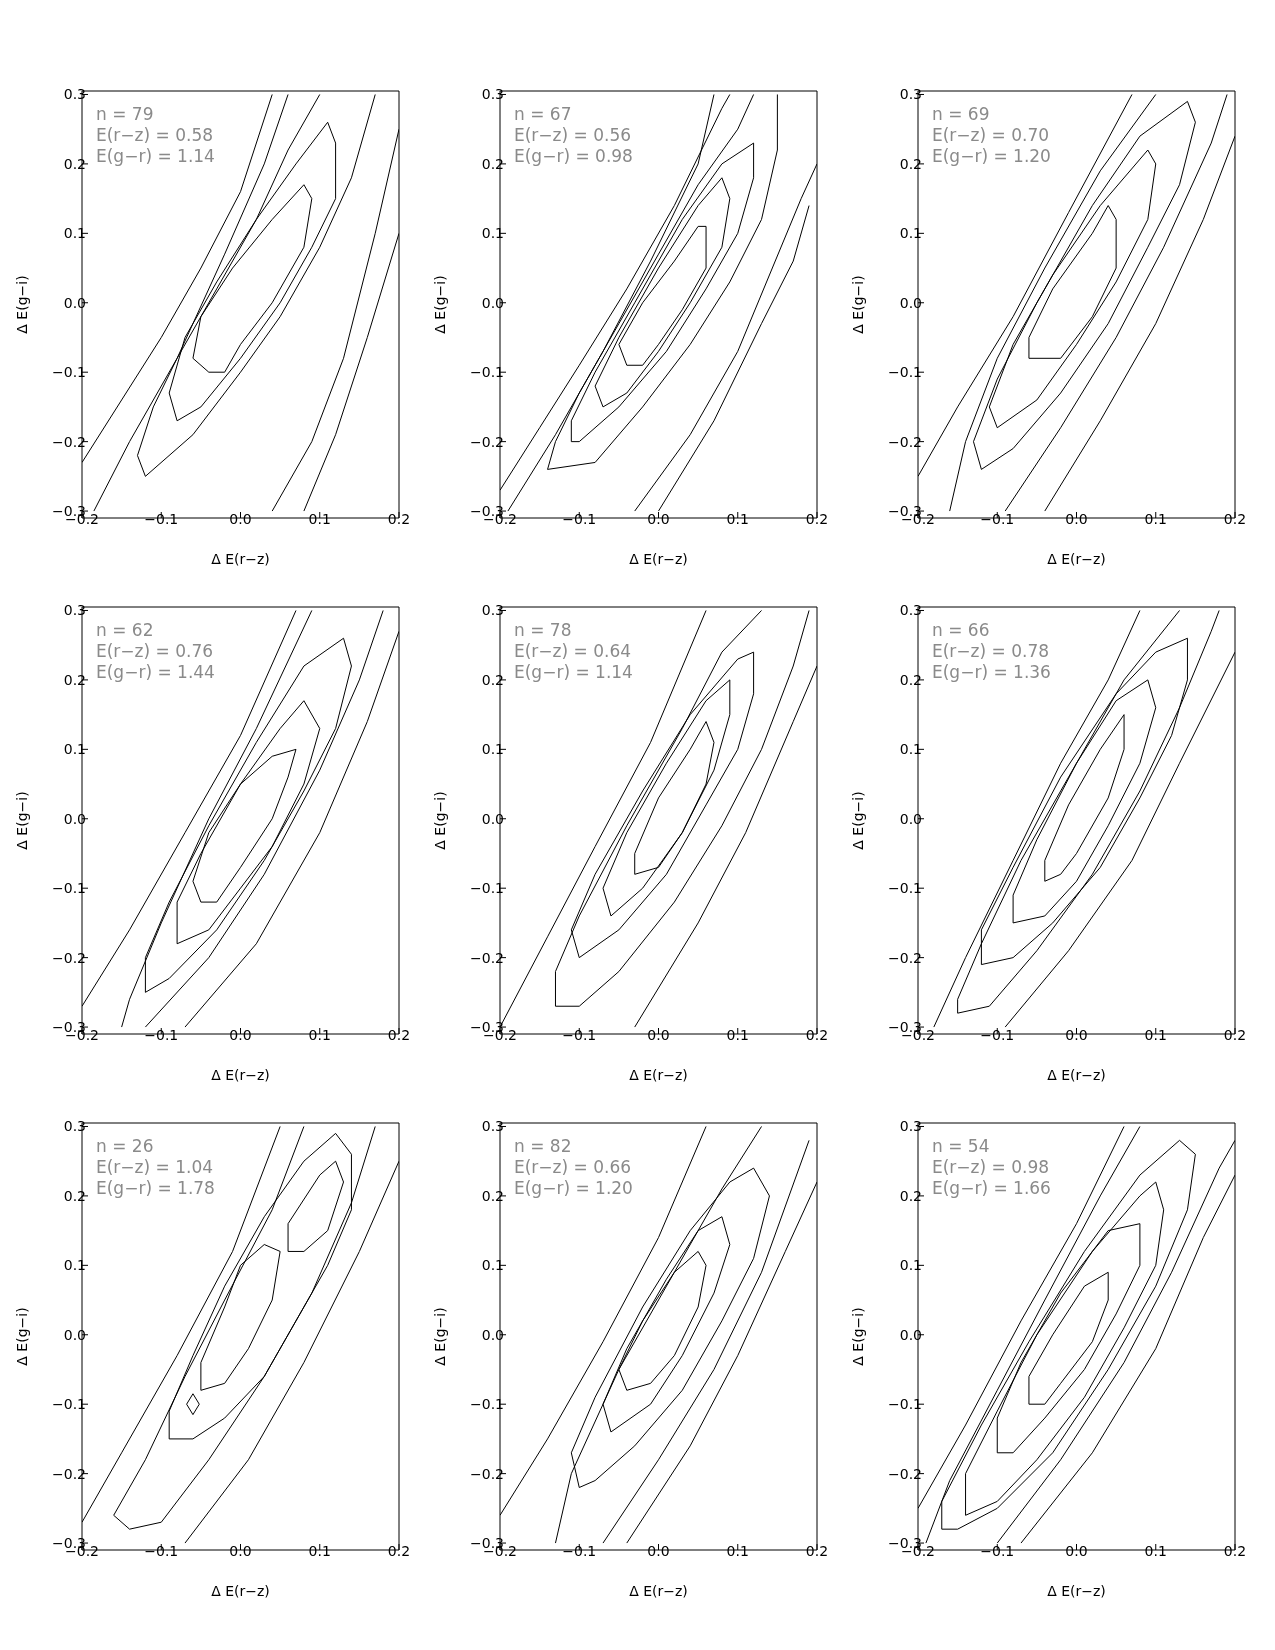 The image size is (1275, 1650). Describe the element at coordinates (125, 630) in the screenshot. I see `annotation: n = 62` at that location.